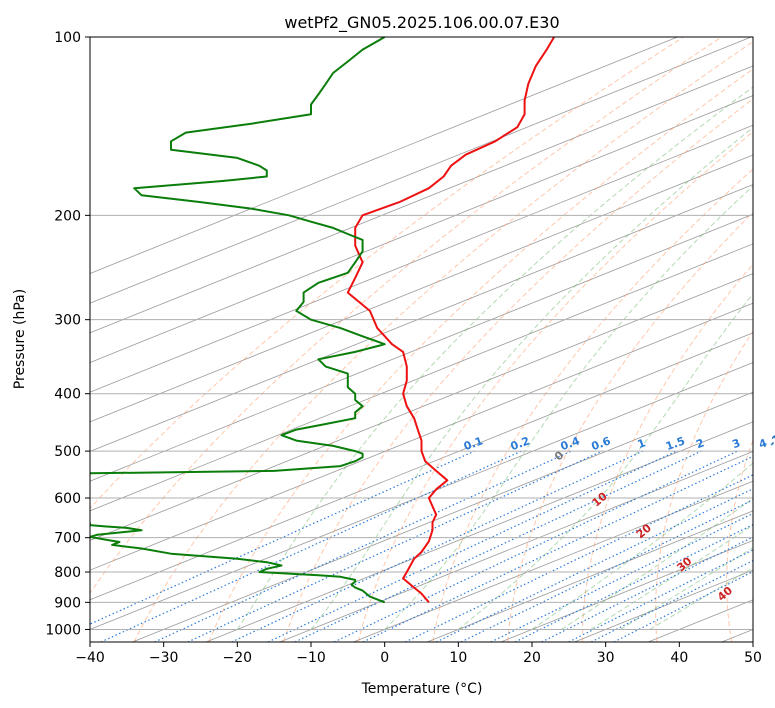 The width and height of the screenshot is (775, 708). I want to click on x-tick-label: 10, so click(458, 658).